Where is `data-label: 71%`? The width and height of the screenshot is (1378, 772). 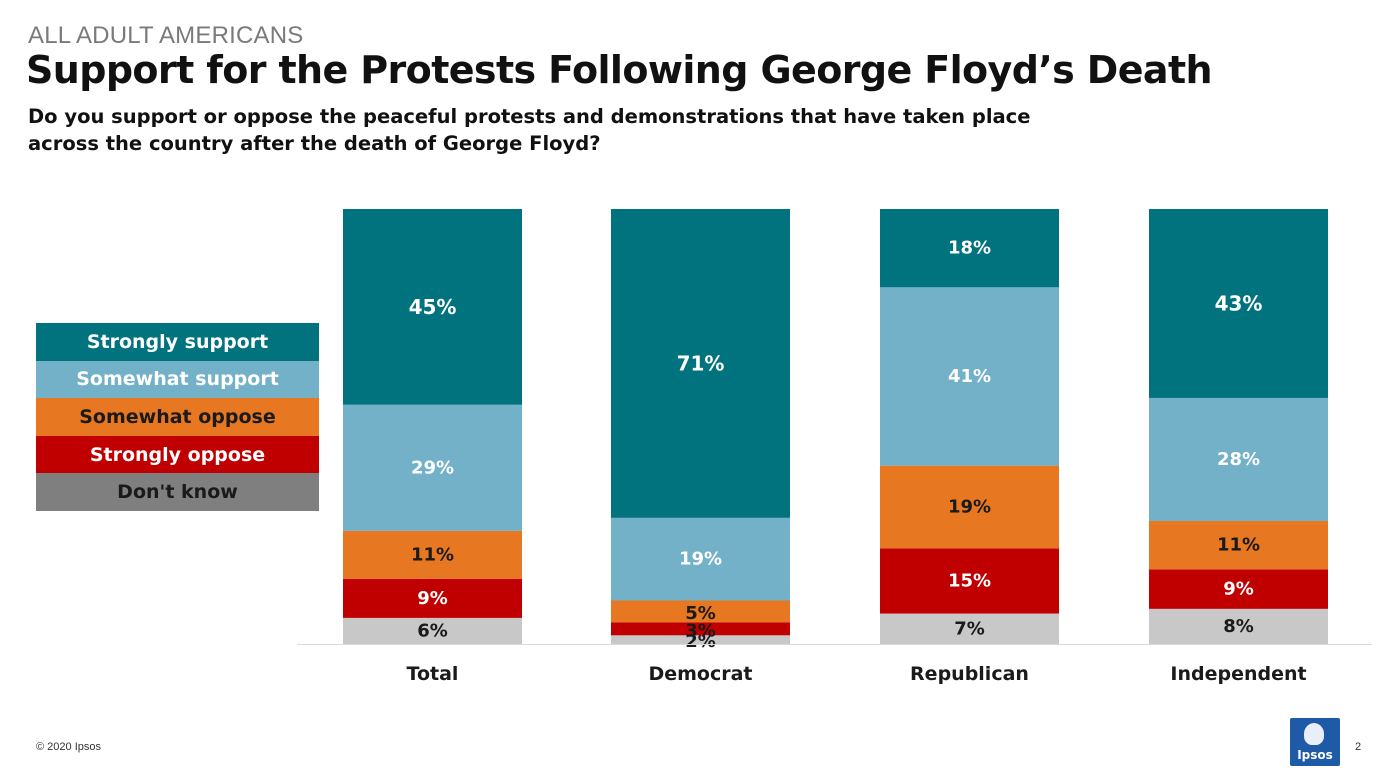
data-label: 71% is located at coordinates (701, 363).